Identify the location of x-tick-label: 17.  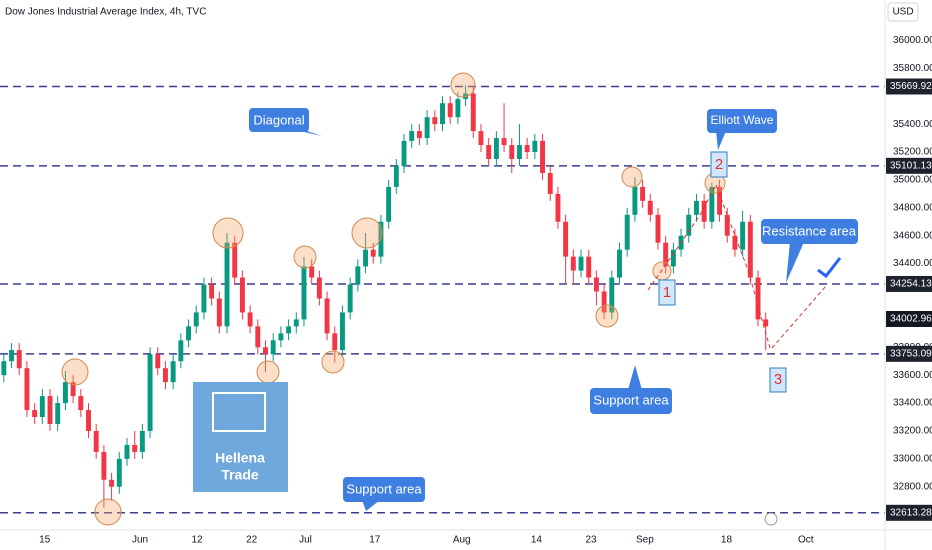
(375, 540).